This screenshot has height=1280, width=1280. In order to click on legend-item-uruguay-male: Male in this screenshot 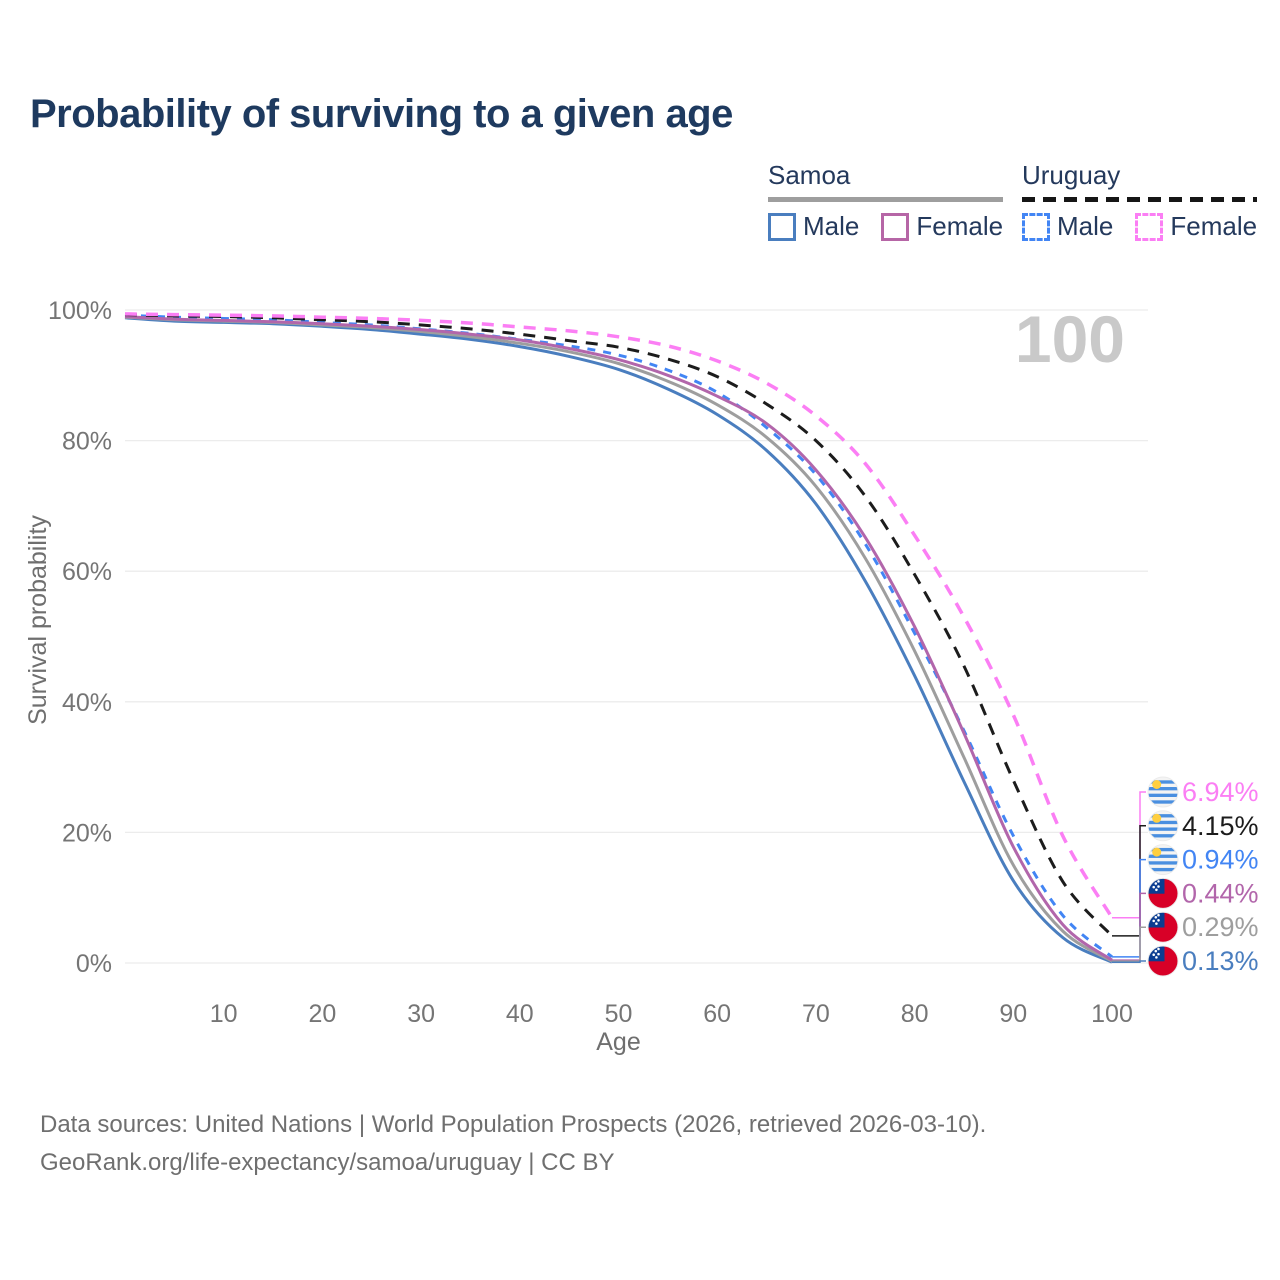, I will do `click(1067, 226)`.